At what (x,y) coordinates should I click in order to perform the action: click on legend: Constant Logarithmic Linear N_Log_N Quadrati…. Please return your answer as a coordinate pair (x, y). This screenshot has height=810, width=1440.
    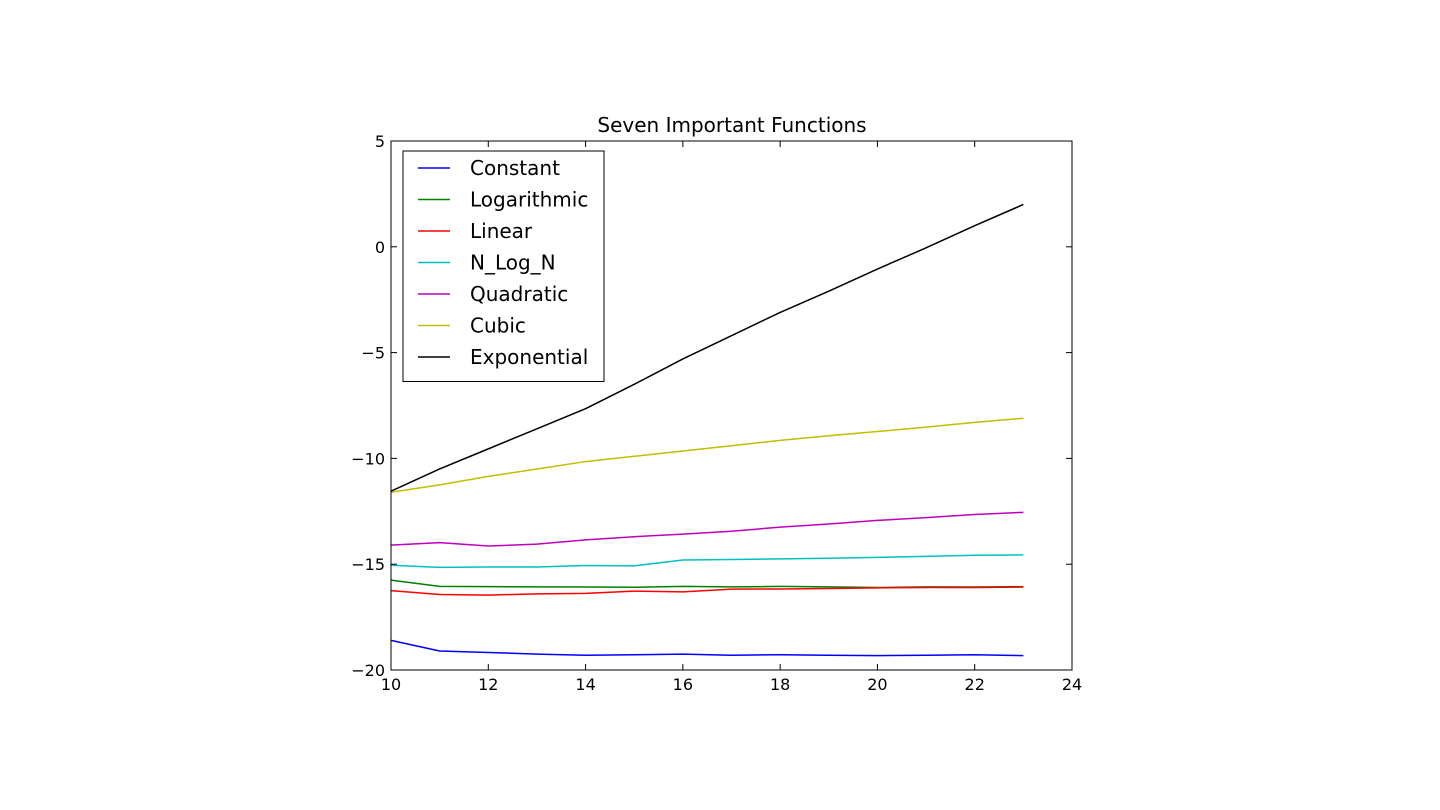
    Looking at the image, I should click on (503, 266).